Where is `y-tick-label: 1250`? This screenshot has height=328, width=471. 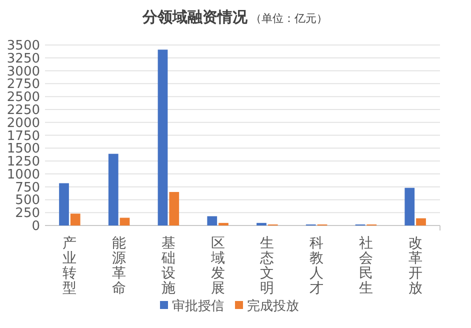 y-tick-label: 1250 is located at coordinates (23, 162).